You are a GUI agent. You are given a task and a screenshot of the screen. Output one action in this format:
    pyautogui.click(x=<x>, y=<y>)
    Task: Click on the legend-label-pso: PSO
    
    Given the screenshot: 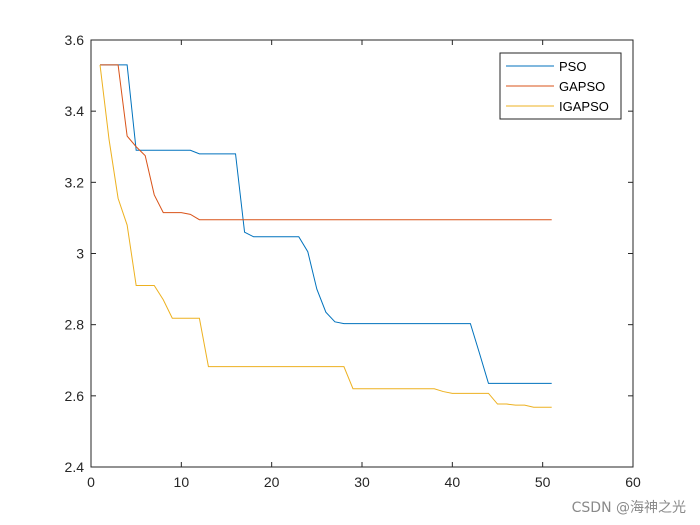 What is the action you would take?
    pyautogui.click(x=572, y=66)
    